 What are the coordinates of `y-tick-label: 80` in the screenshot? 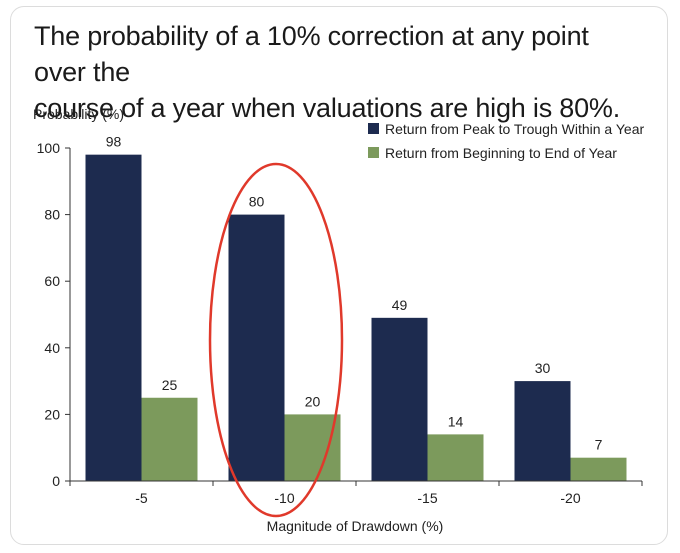 It's located at (52, 215).